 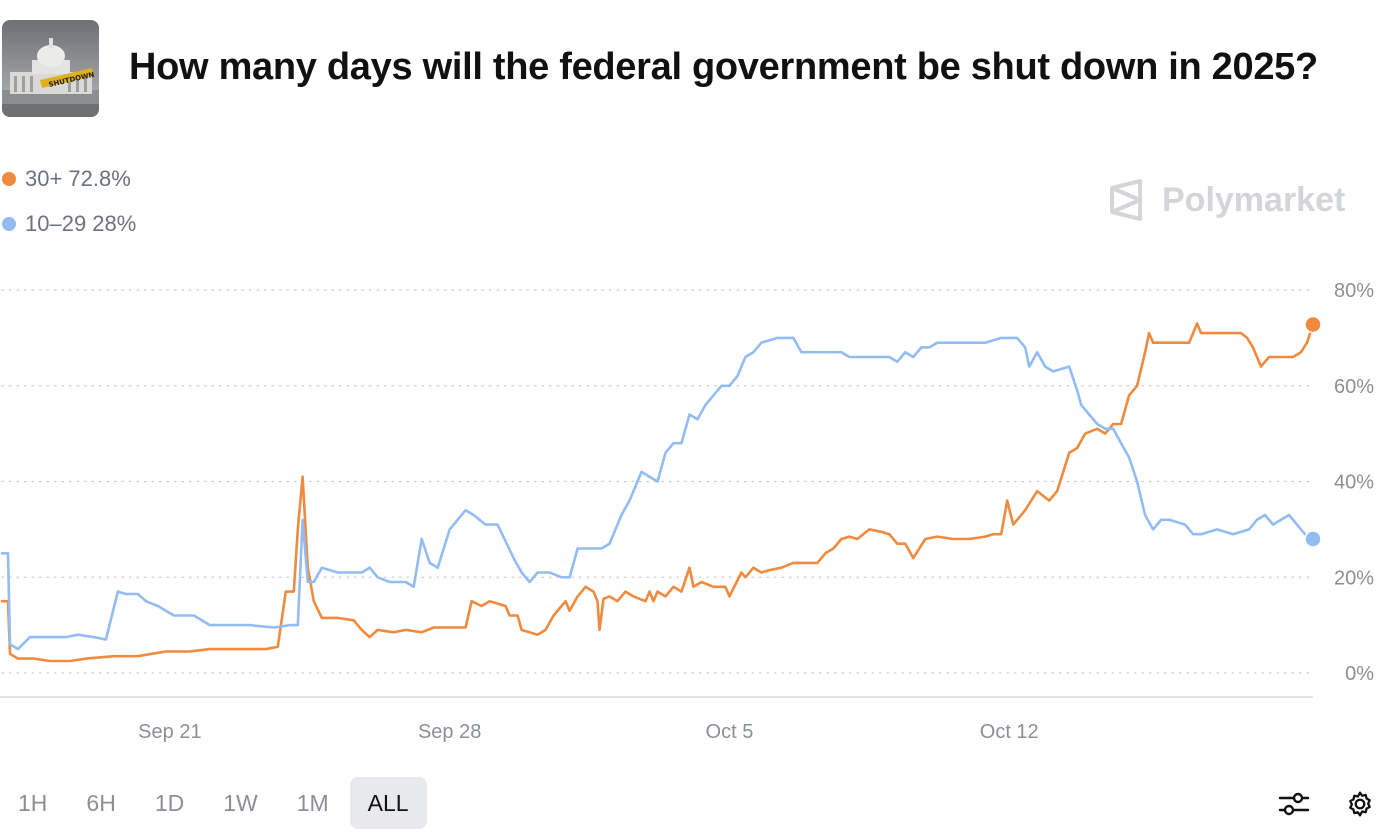 What do you see at coordinates (1009, 732) in the screenshot?
I see `x-tick-label: Oct 12` at bounding box center [1009, 732].